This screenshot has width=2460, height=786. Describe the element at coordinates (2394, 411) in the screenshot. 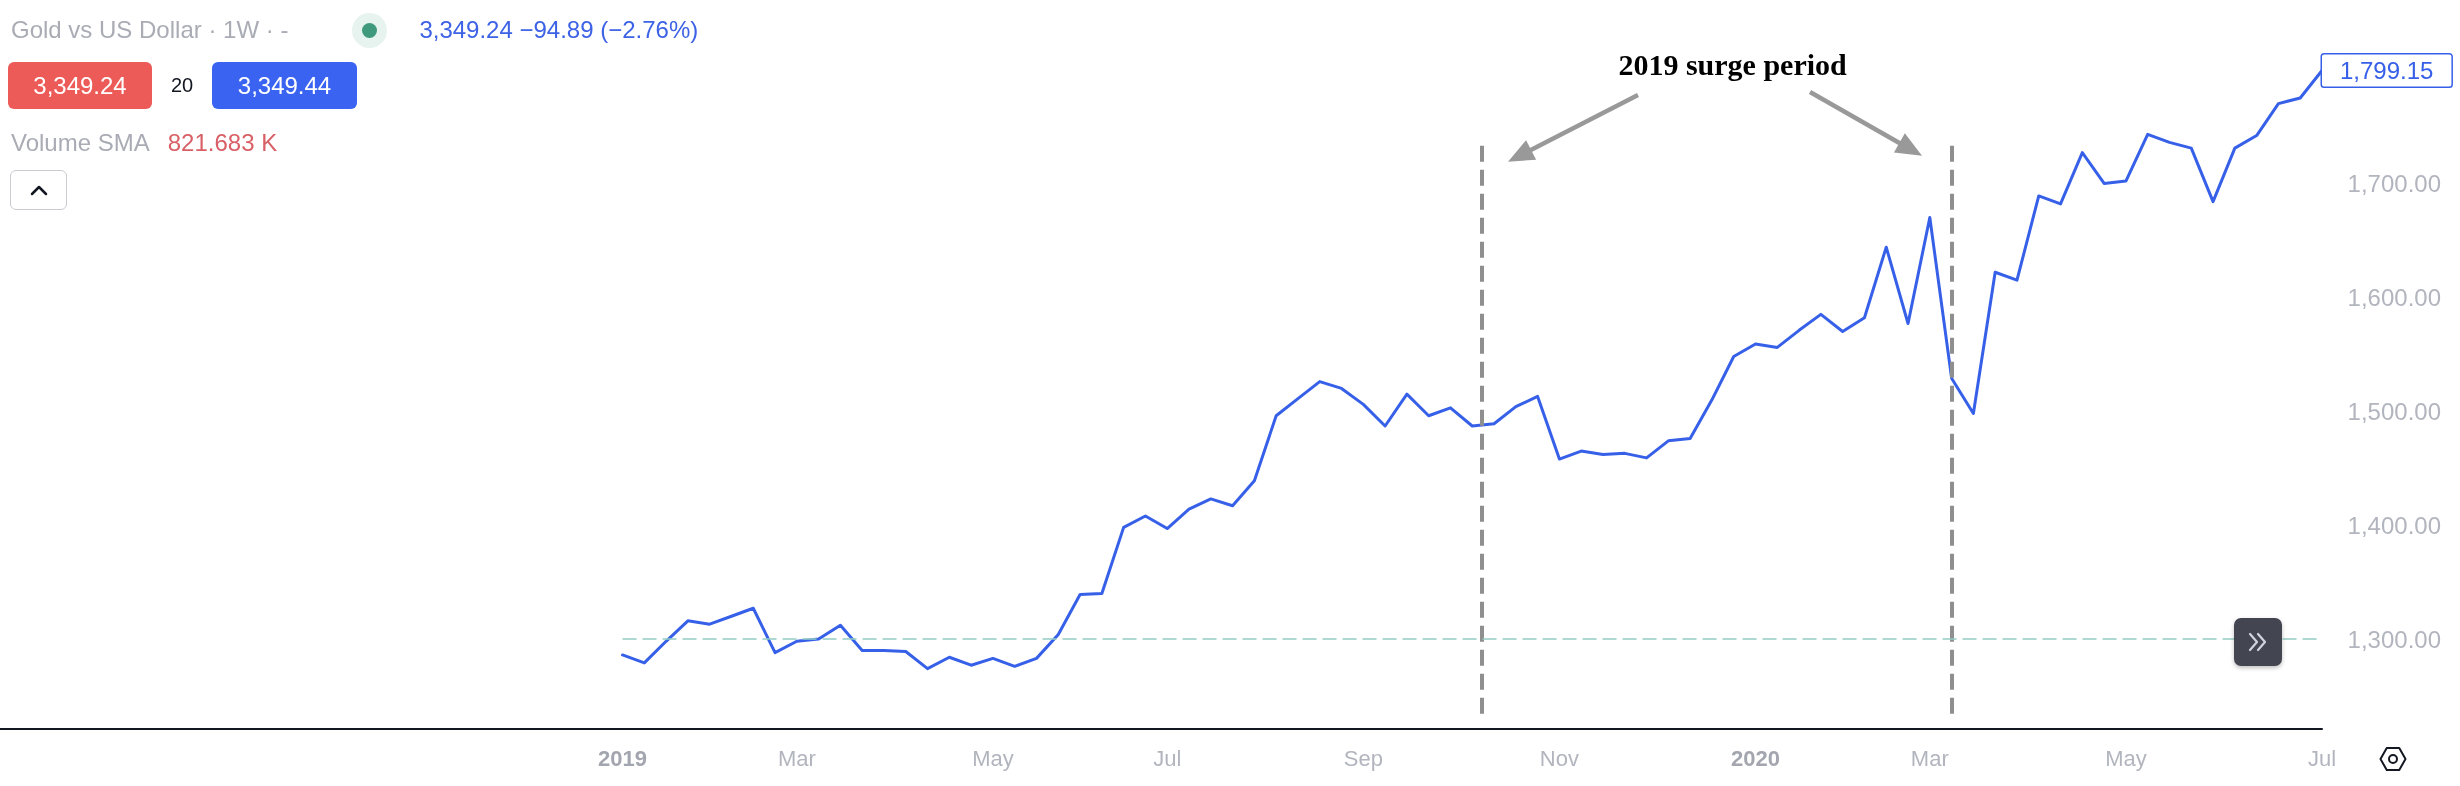

I see `y-tick-label: 1,500.00` at that location.